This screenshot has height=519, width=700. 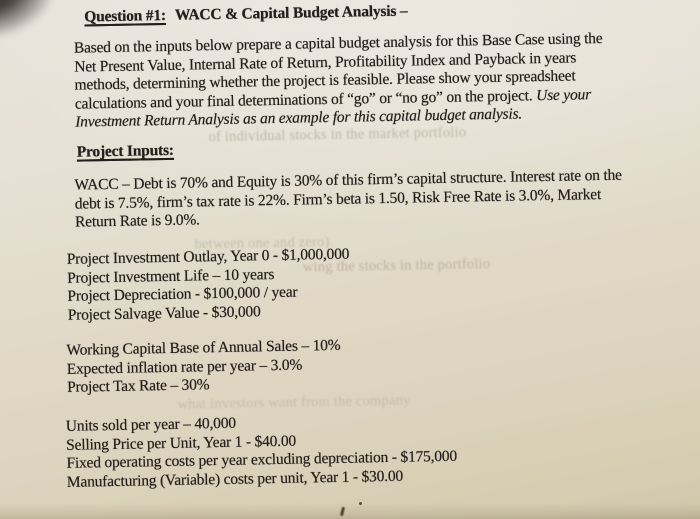 What do you see at coordinates (164, 313) in the screenshot?
I see `text-line: Project Salvage Value - $30,000` at bounding box center [164, 313].